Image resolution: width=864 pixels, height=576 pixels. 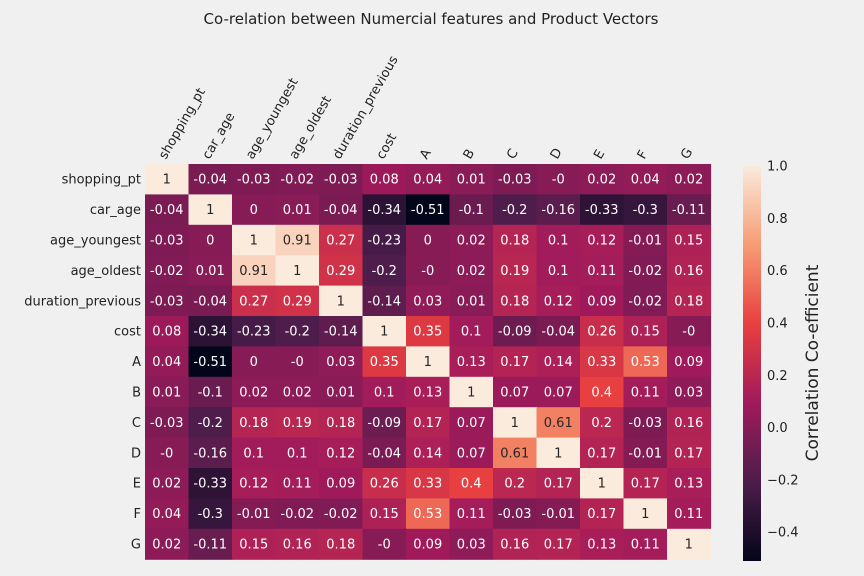 I want to click on cell-value-label: 0.2, so click(x=601, y=423).